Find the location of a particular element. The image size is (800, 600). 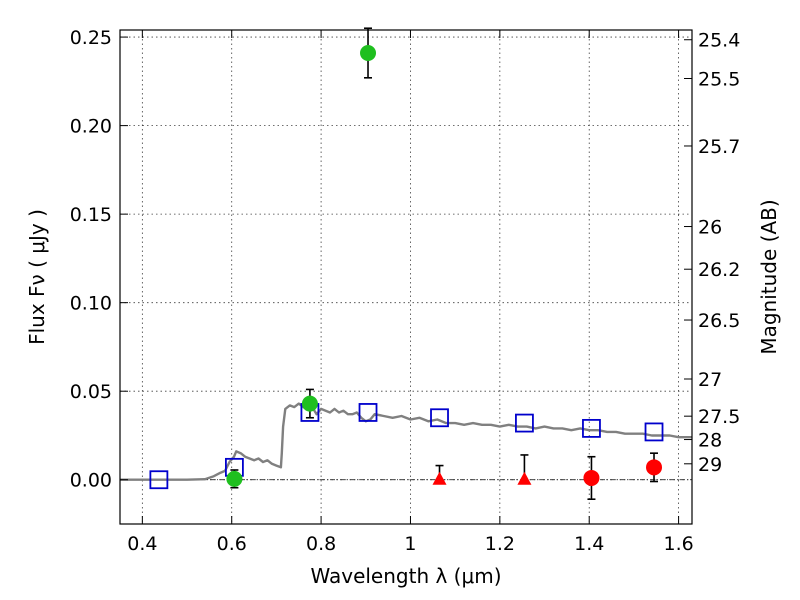

mag-tick-label: 27 is located at coordinates (710, 380).